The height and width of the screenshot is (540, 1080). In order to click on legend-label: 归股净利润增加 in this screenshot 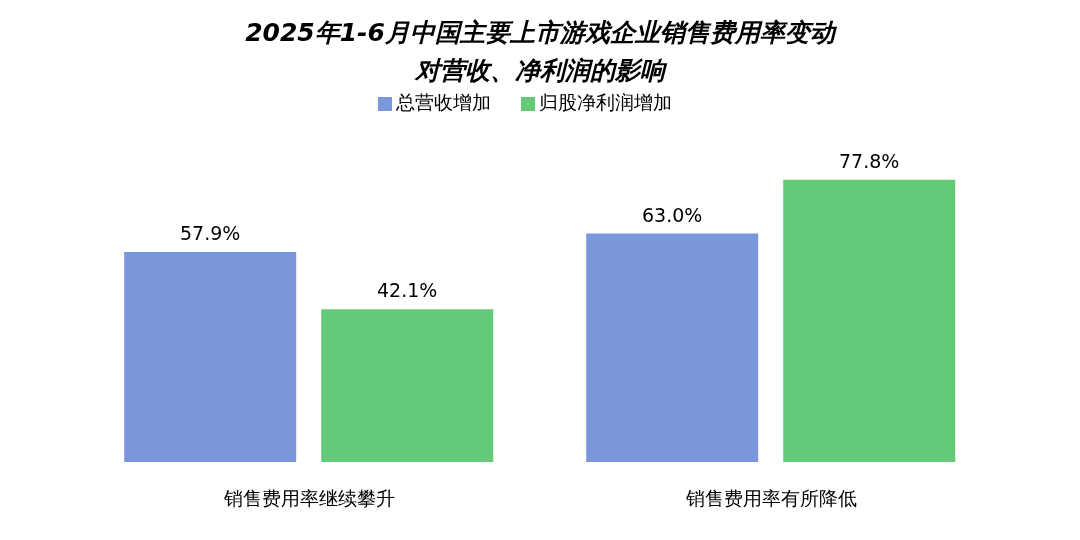, I will do `click(605, 102)`.